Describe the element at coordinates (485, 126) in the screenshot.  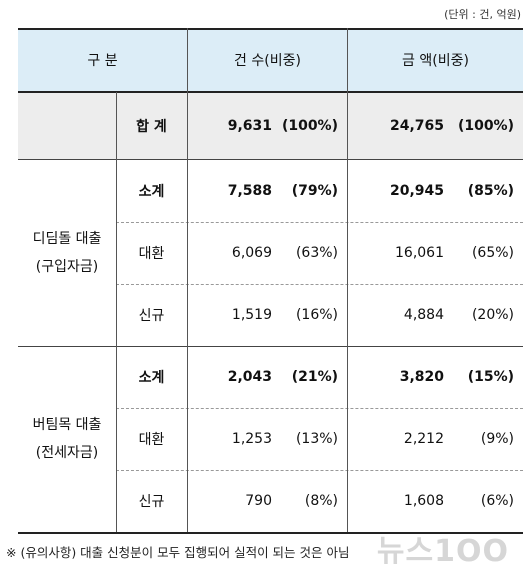
I see `total-amount-share: (100%)` at that location.